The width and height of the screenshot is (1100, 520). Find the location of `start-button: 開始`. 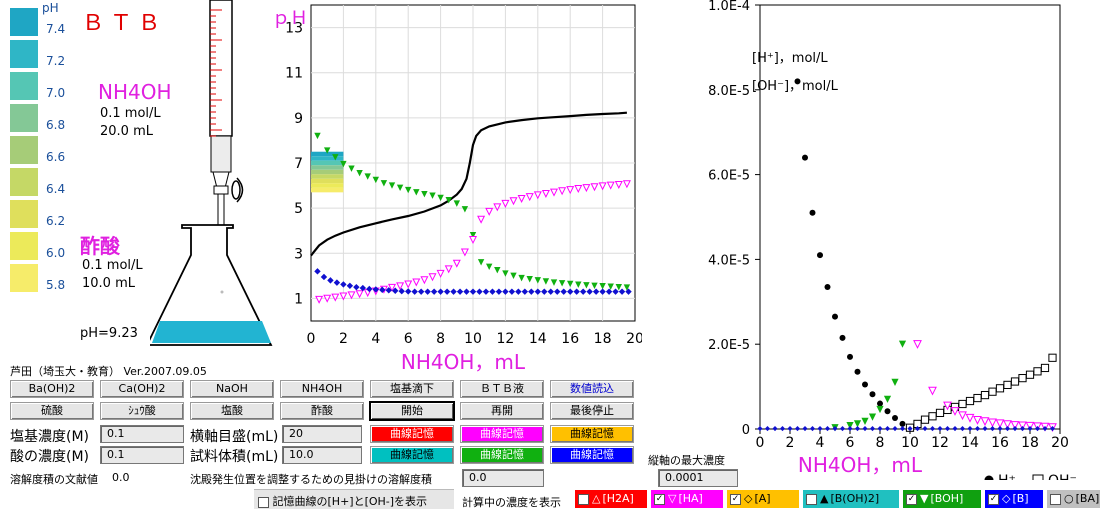

start-button: 開始 is located at coordinates (412, 411).